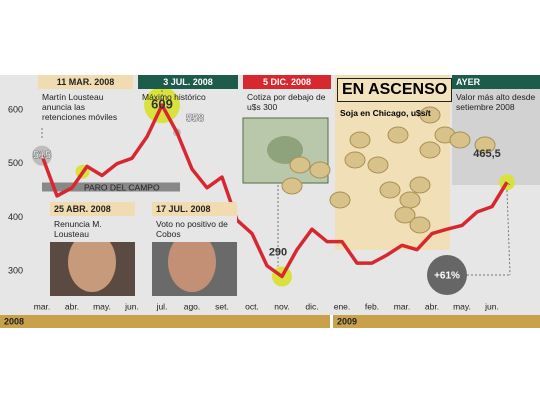 The width and height of the screenshot is (540, 405). Describe the element at coordinates (42, 156) in the screenshot. I see `value-label: 515` at that location.